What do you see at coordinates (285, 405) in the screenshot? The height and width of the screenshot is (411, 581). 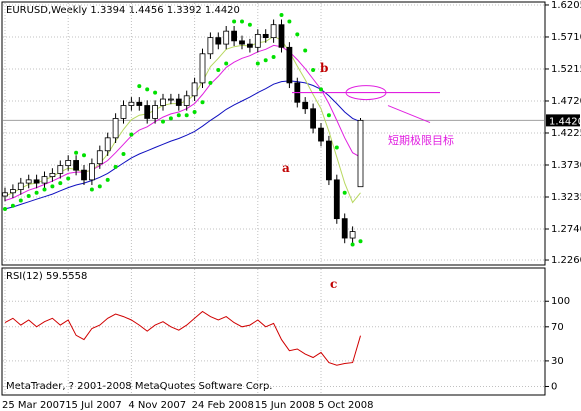 I see `x-tick-label: 15 Jun 2008` at bounding box center [285, 405].